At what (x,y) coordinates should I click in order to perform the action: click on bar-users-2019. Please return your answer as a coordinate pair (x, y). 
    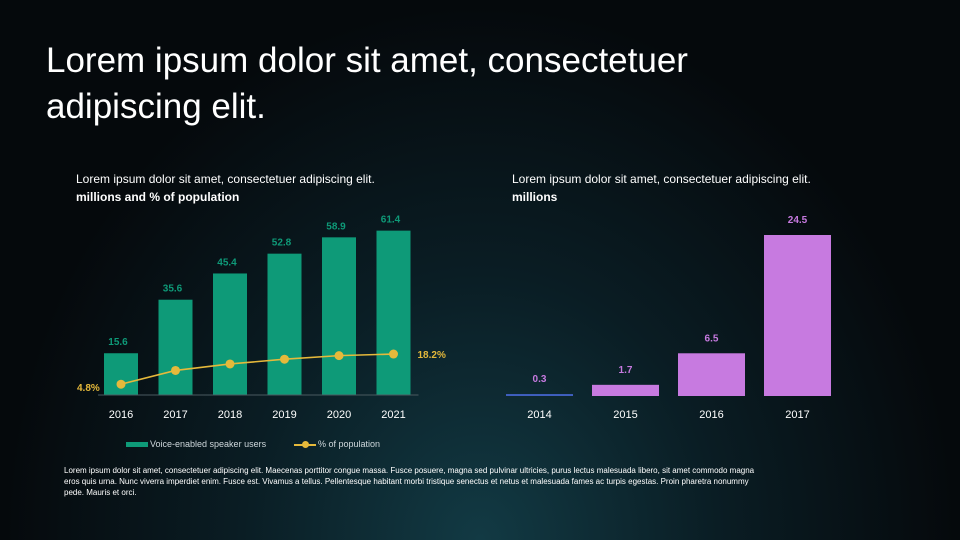
    Looking at the image, I should click on (284, 324).